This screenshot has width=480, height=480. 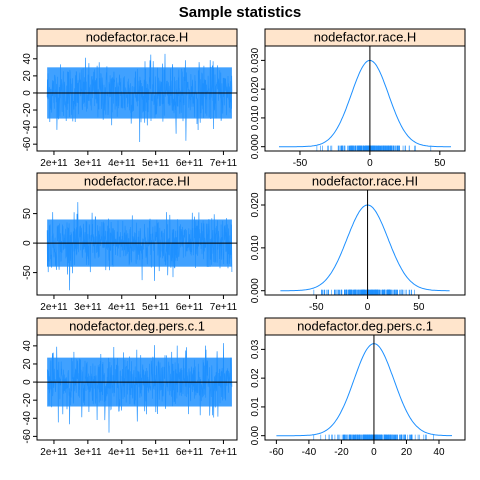 What do you see at coordinates (27, 272) in the screenshot?
I see `y-tick-label: -50` at bounding box center [27, 272].